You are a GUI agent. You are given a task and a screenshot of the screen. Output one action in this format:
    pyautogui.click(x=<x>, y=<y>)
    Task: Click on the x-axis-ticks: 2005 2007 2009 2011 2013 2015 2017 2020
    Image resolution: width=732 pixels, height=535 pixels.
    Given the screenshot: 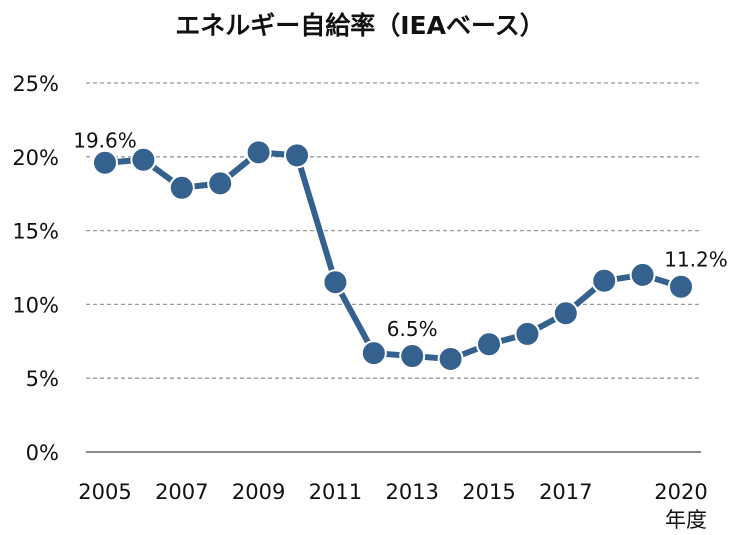 What is the action you would take?
    pyautogui.click(x=392, y=492)
    